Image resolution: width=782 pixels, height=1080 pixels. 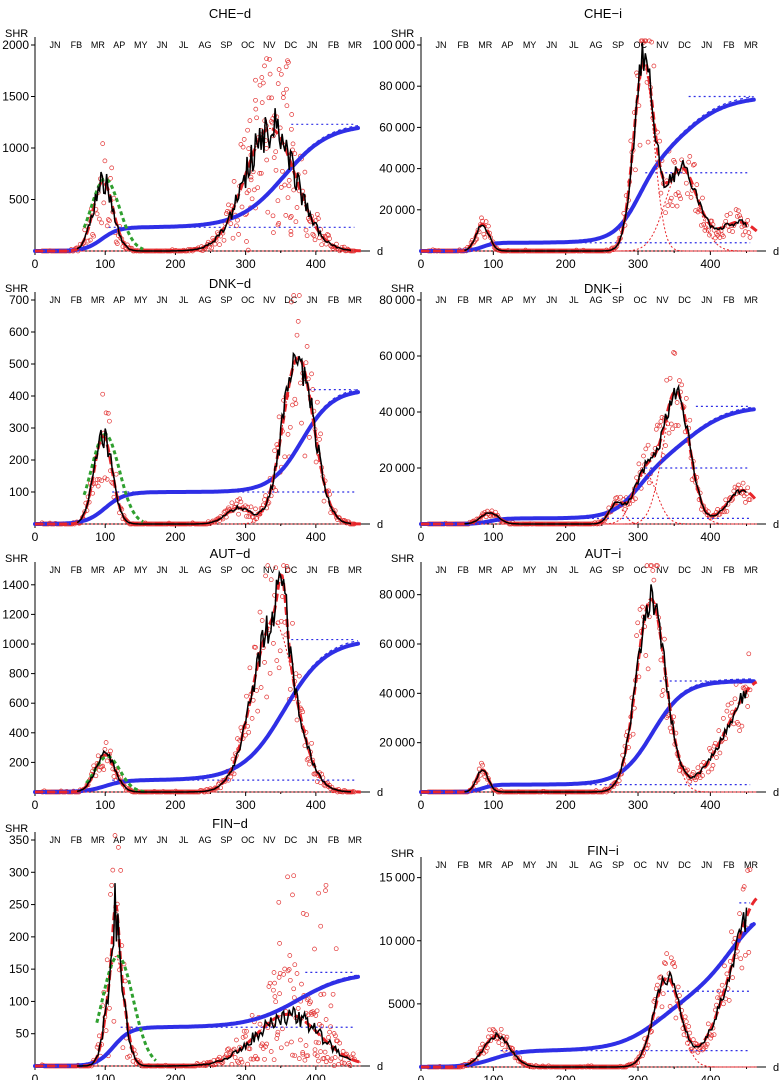 I want to click on month-label: NV, so click(x=662, y=570).